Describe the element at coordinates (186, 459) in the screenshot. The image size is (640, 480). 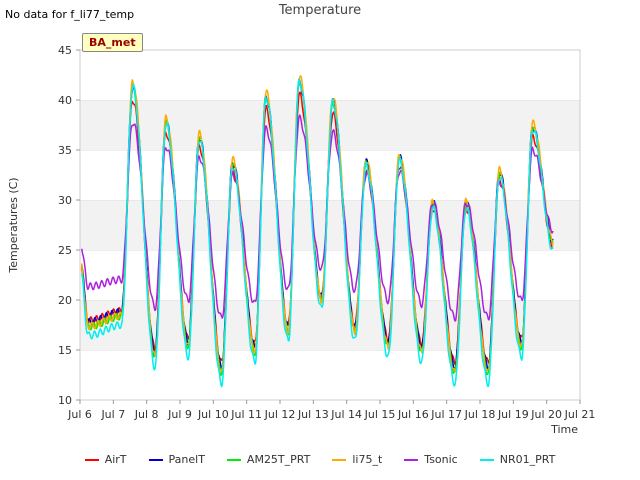
I see `legend-label: PanelT` at that location.